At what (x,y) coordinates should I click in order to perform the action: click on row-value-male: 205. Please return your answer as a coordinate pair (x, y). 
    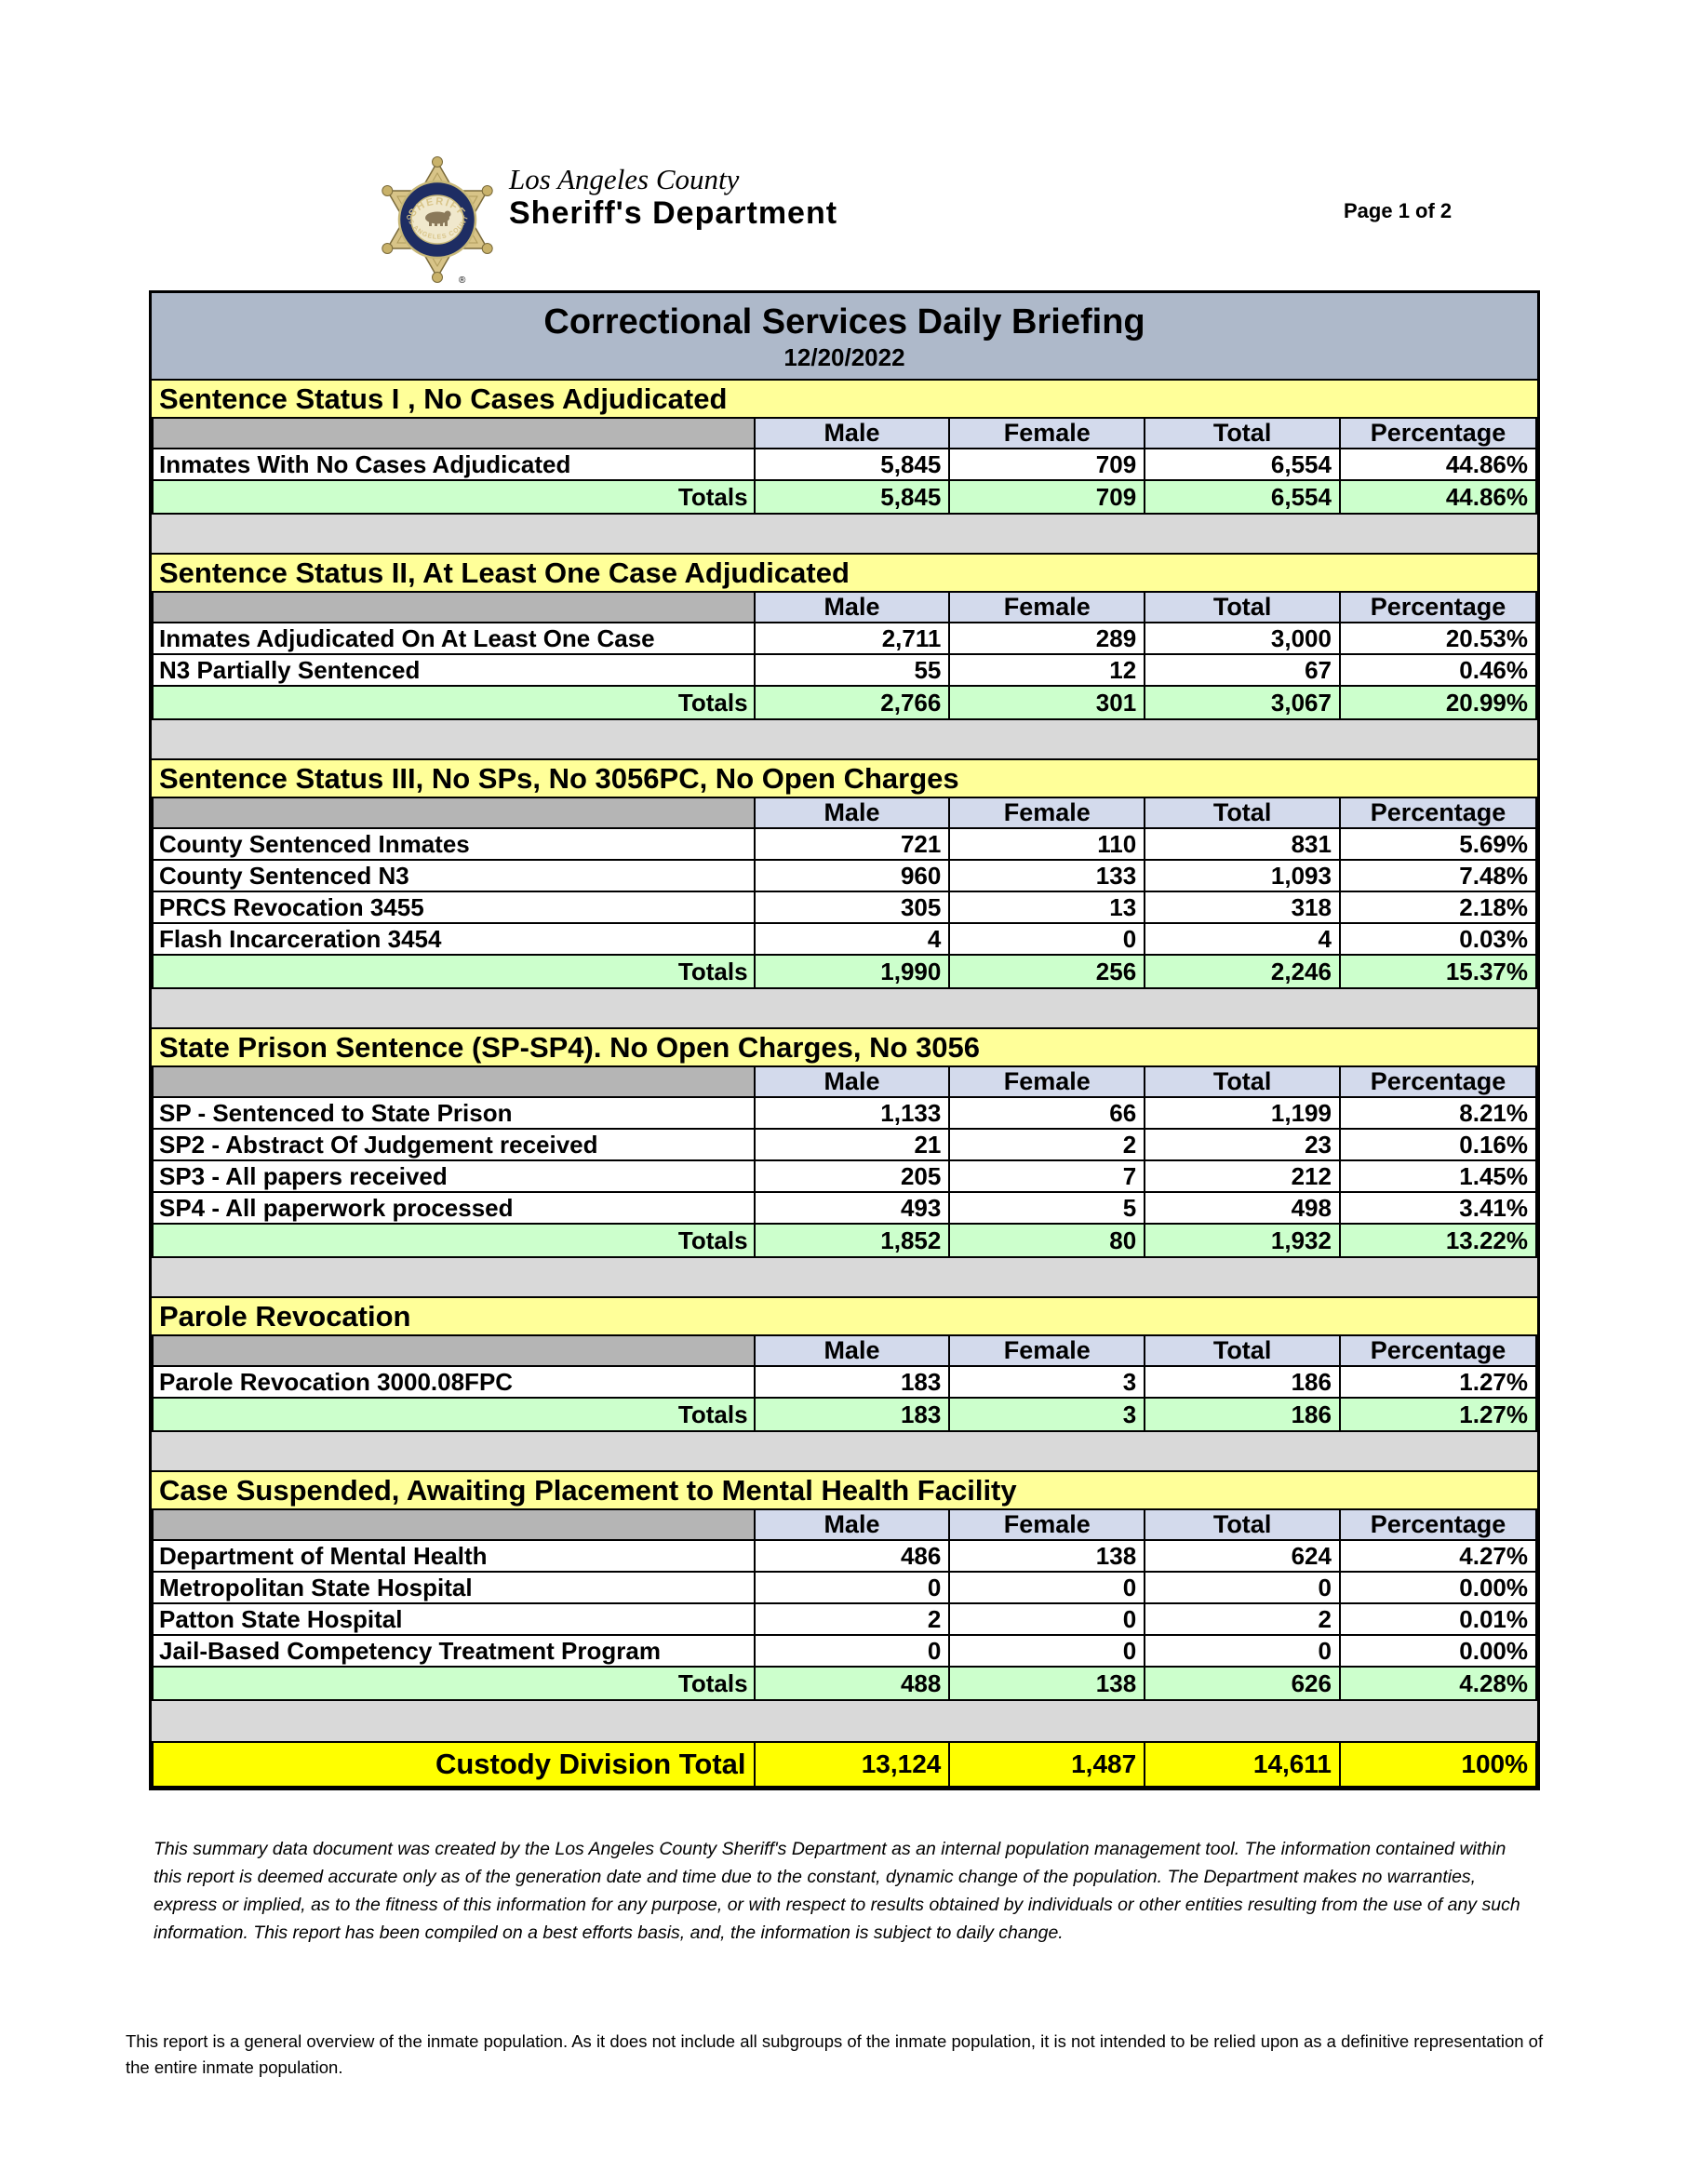
    Looking at the image, I should click on (852, 1176).